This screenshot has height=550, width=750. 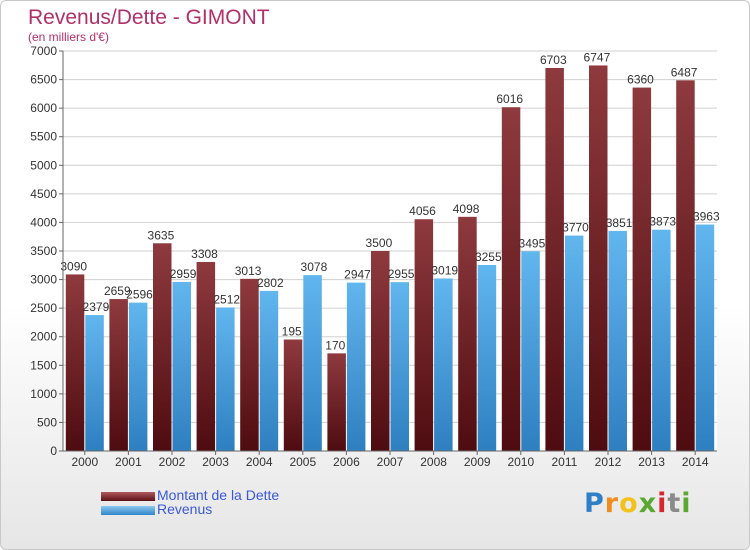 I want to click on logo-letter: t, so click(x=674, y=503).